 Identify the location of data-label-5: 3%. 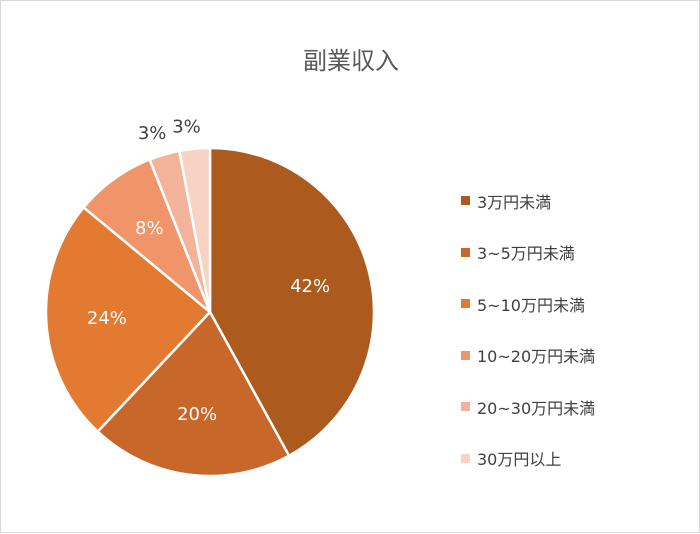
(152, 133).